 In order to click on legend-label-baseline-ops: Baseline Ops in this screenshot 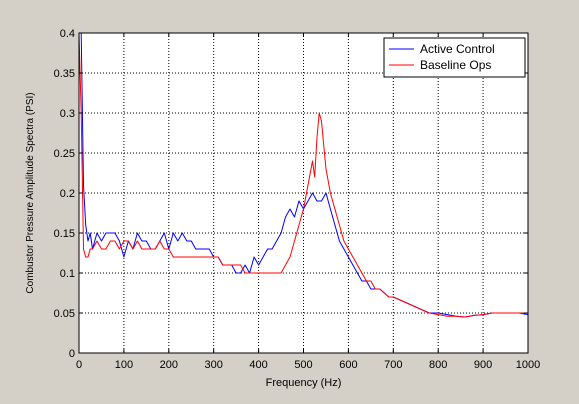, I will do `click(455, 65)`.